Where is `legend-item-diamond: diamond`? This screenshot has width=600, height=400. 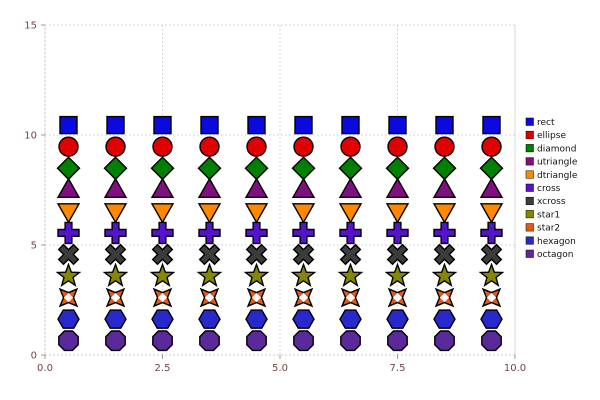
legend-item-diamond: diamond is located at coordinates (550, 149).